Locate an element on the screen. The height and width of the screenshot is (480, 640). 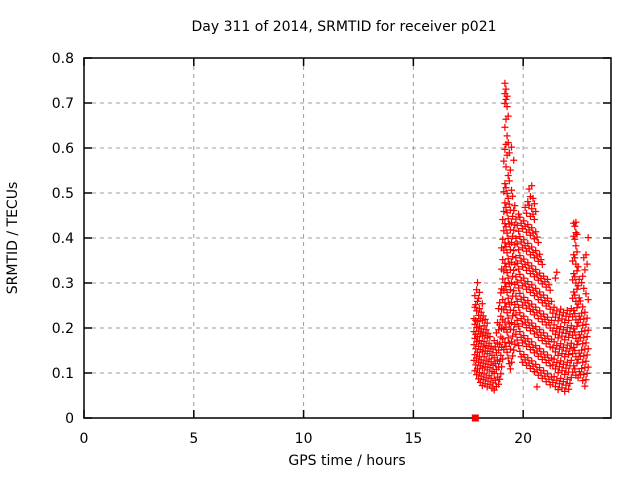
x-tick-label: 5 is located at coordinates (193, 439).